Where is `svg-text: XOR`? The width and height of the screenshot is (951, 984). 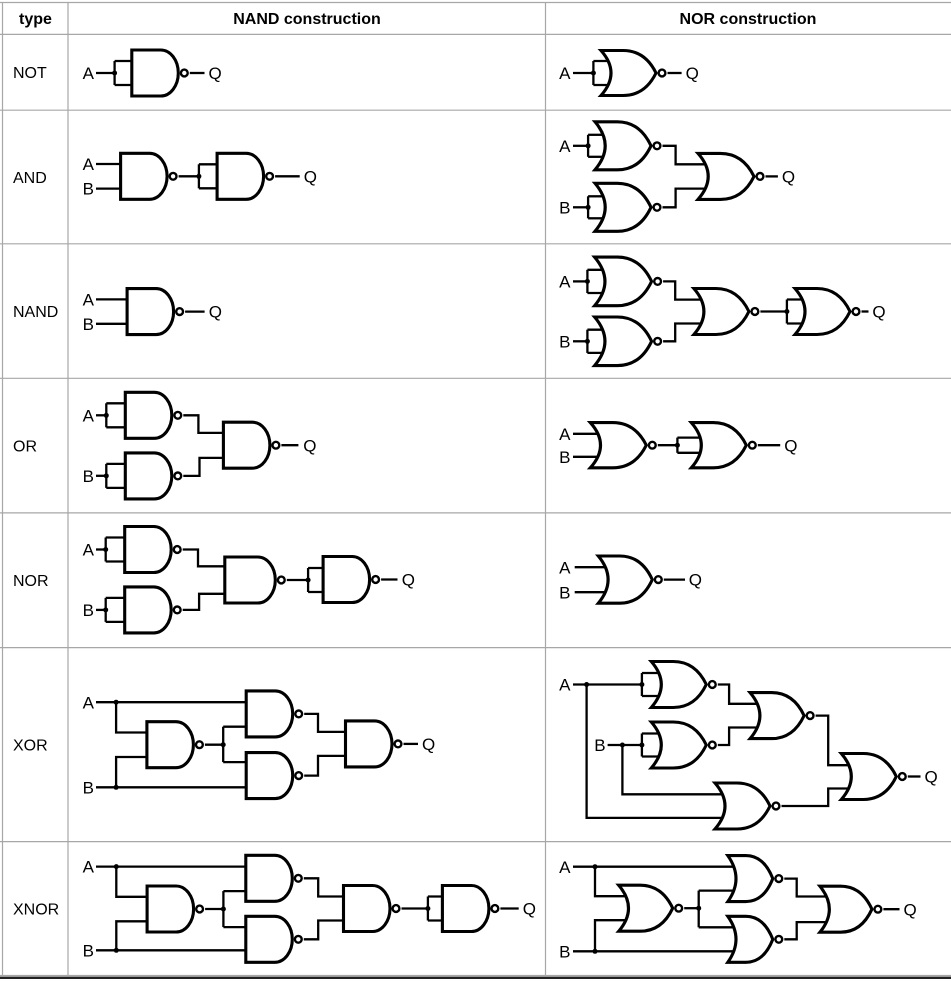
svg-text: XOR is located at coordinates (30, 745).